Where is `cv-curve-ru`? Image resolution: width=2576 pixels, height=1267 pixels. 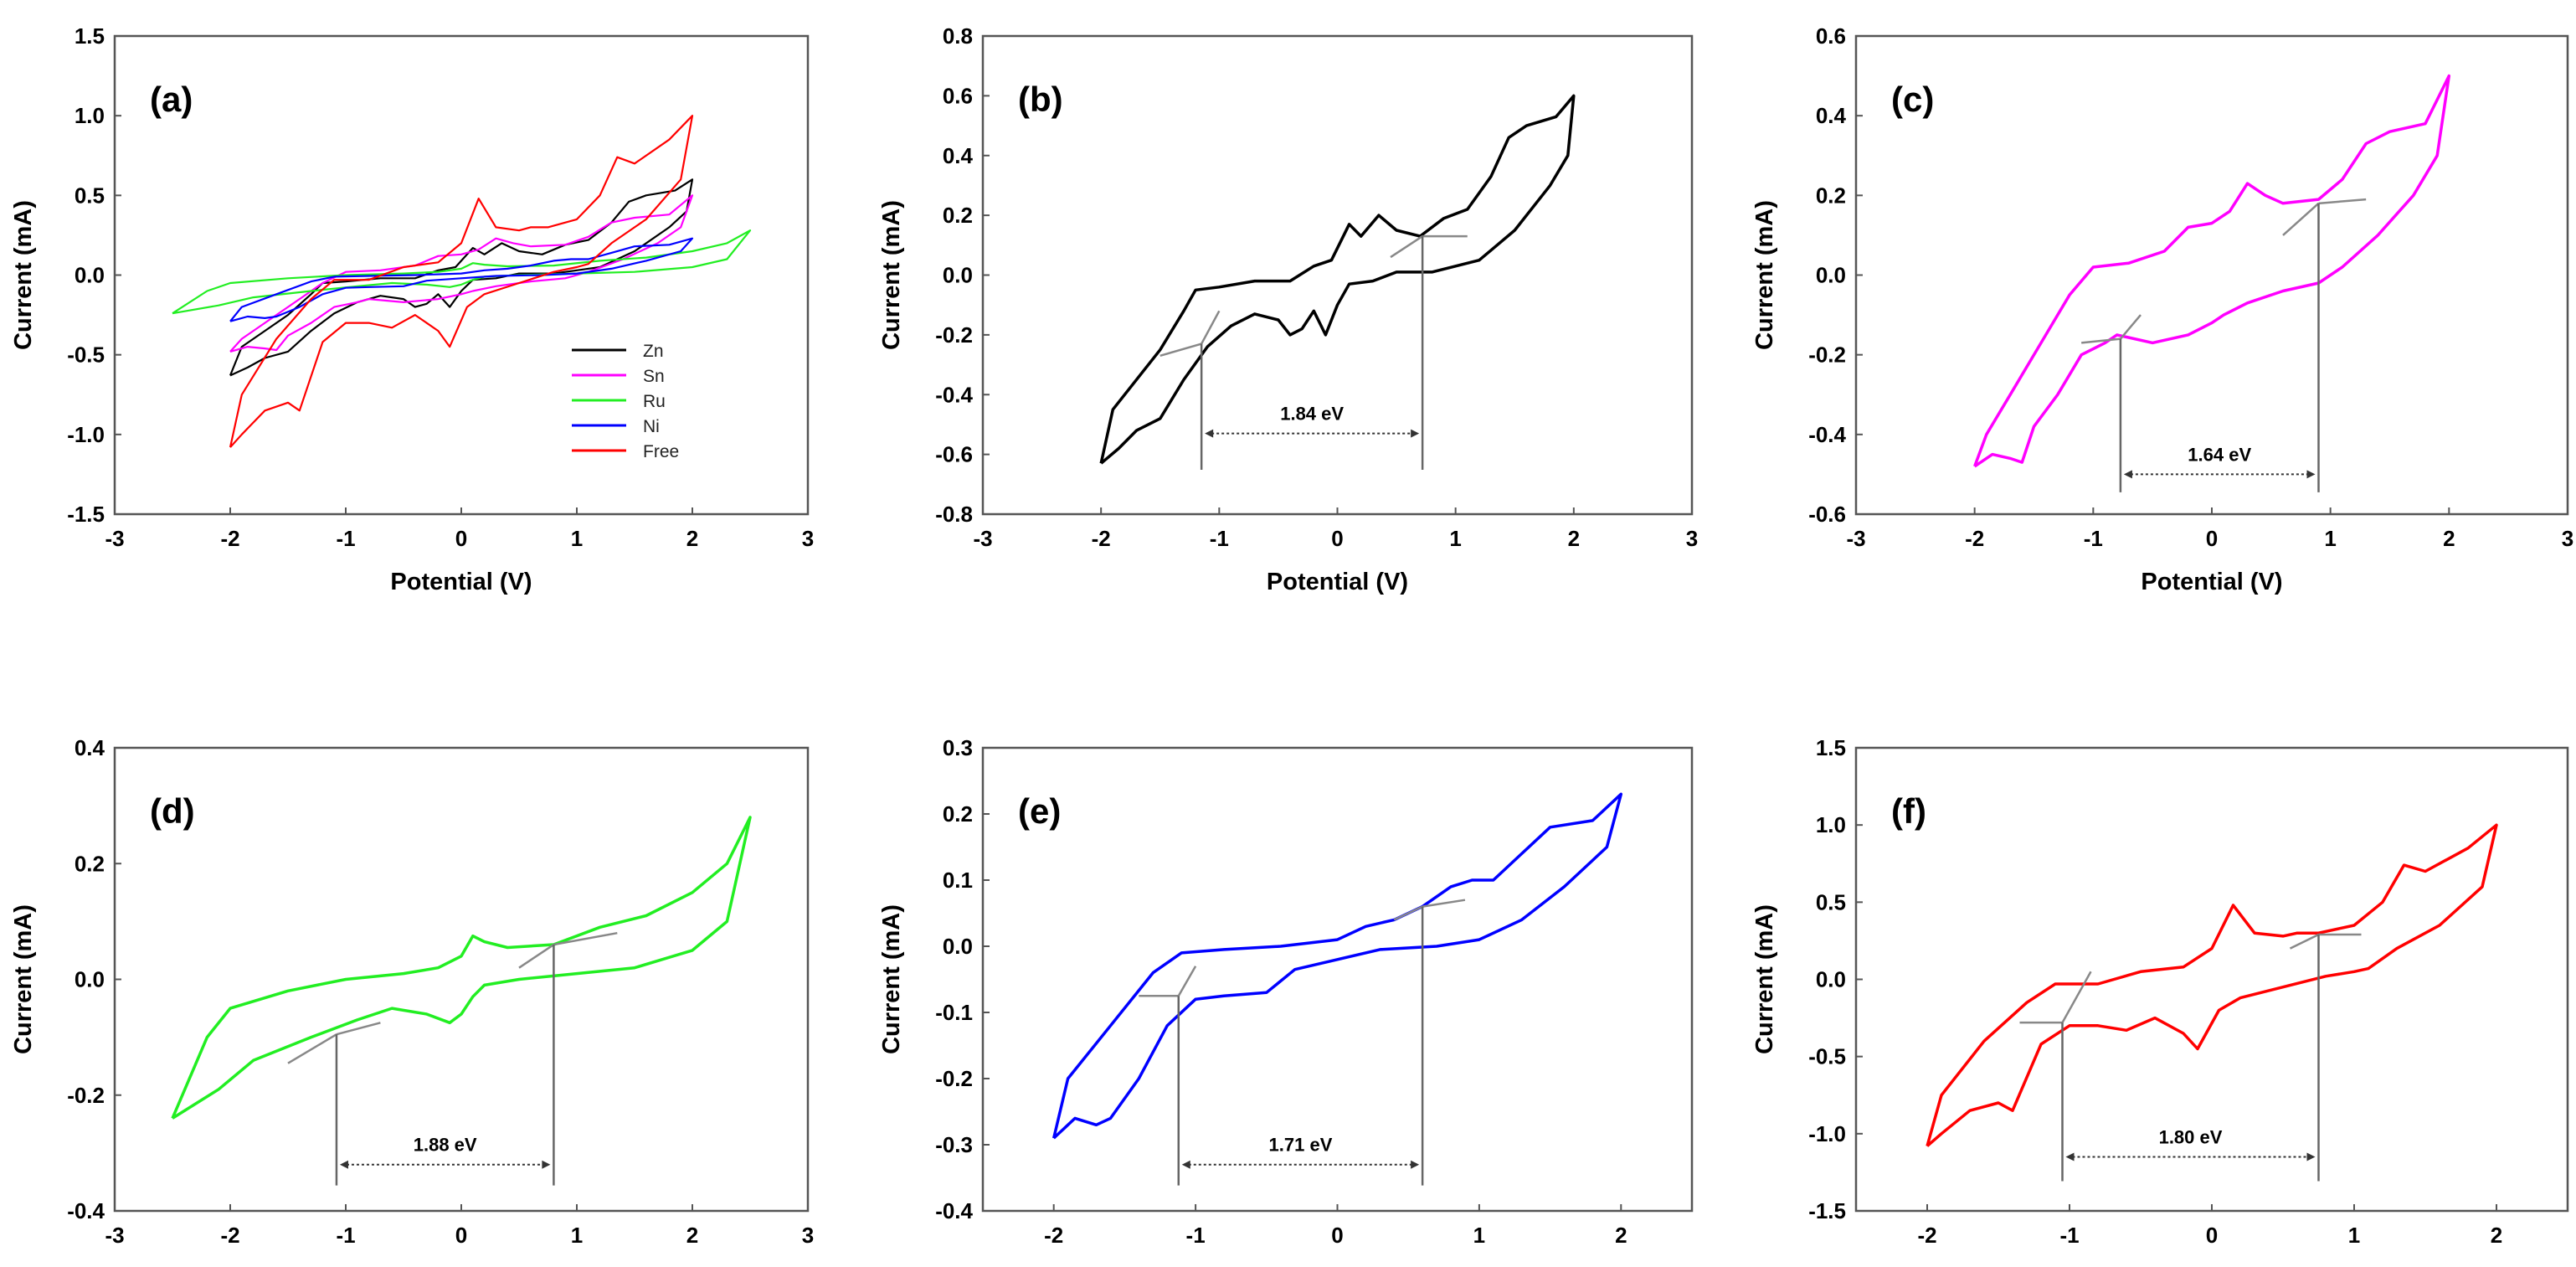
cv-curve-ru is located at coordinates (462, 968).